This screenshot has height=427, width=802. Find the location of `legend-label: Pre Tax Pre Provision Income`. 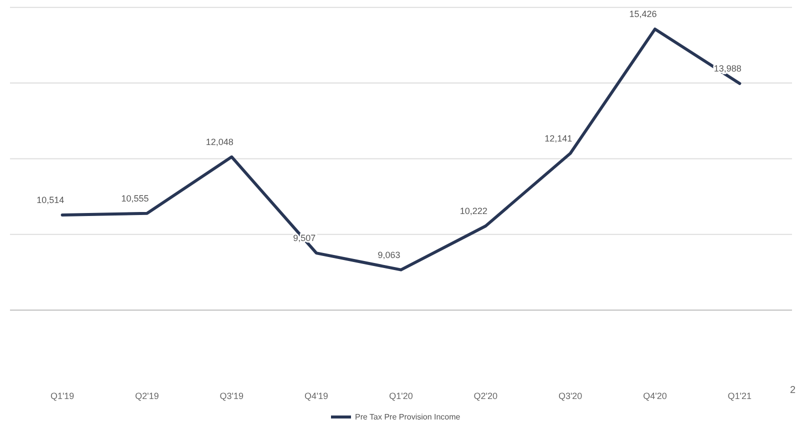

legend-label: Pre Tax Pre Provision Income is located at coordinates (408, 417).